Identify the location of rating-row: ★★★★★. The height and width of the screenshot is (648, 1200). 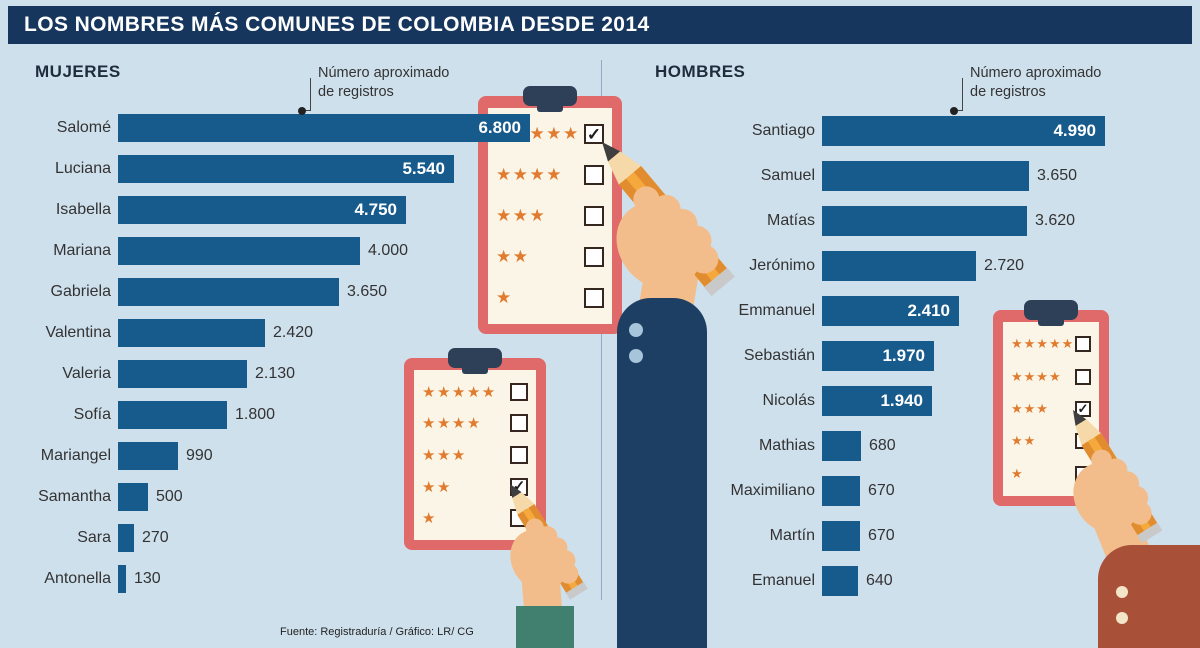
(1051, 344).